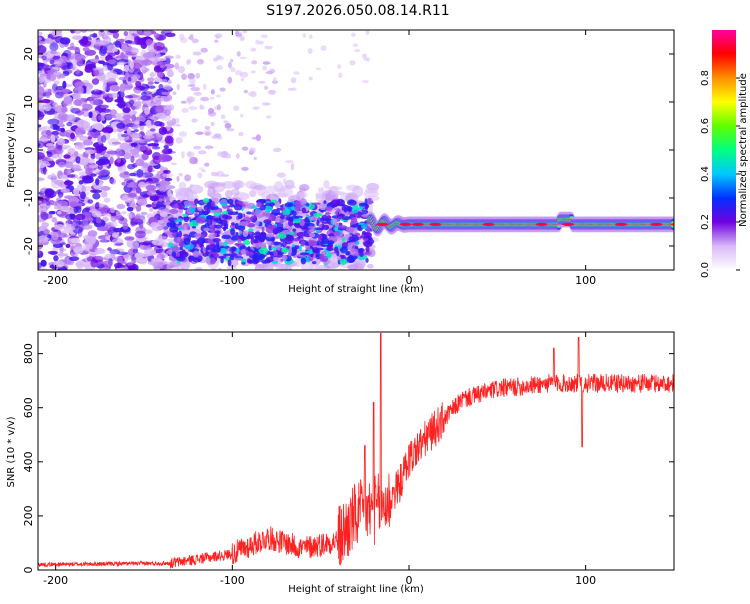 The image size is (750, 604). What do you see at coordinates (720, 174) in the screenshot?
I see `colorbar-ticks: 0.0 0.2 0.4 0.6 0.8` at bounding box center [720, 174].